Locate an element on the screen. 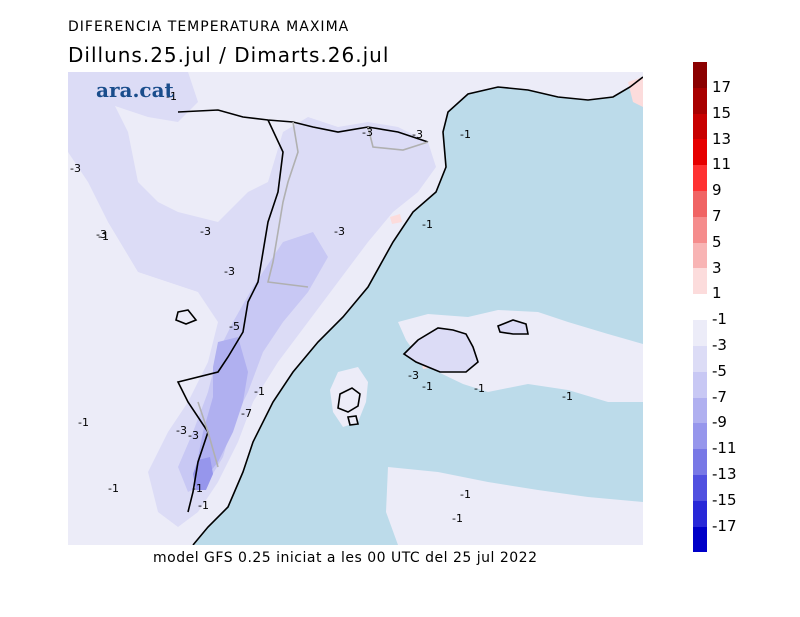 This screenshot has width=800, height=617. legend-label: 5 is located at coordinates (717, 241).